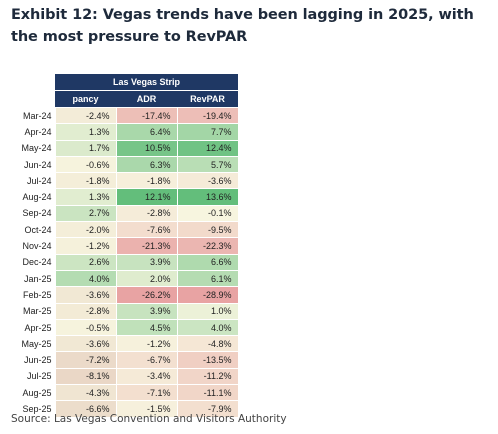  Describe the element at coordinates (39, 180) in the screenshot. I see `row-label: Jul-24` at that location.